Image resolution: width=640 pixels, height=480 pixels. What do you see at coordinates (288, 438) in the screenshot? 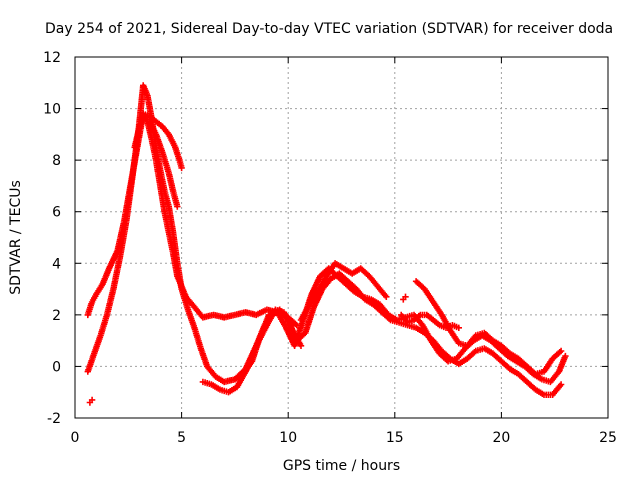
I see `x-tick-label: 10` at bounding box center [288, 438].